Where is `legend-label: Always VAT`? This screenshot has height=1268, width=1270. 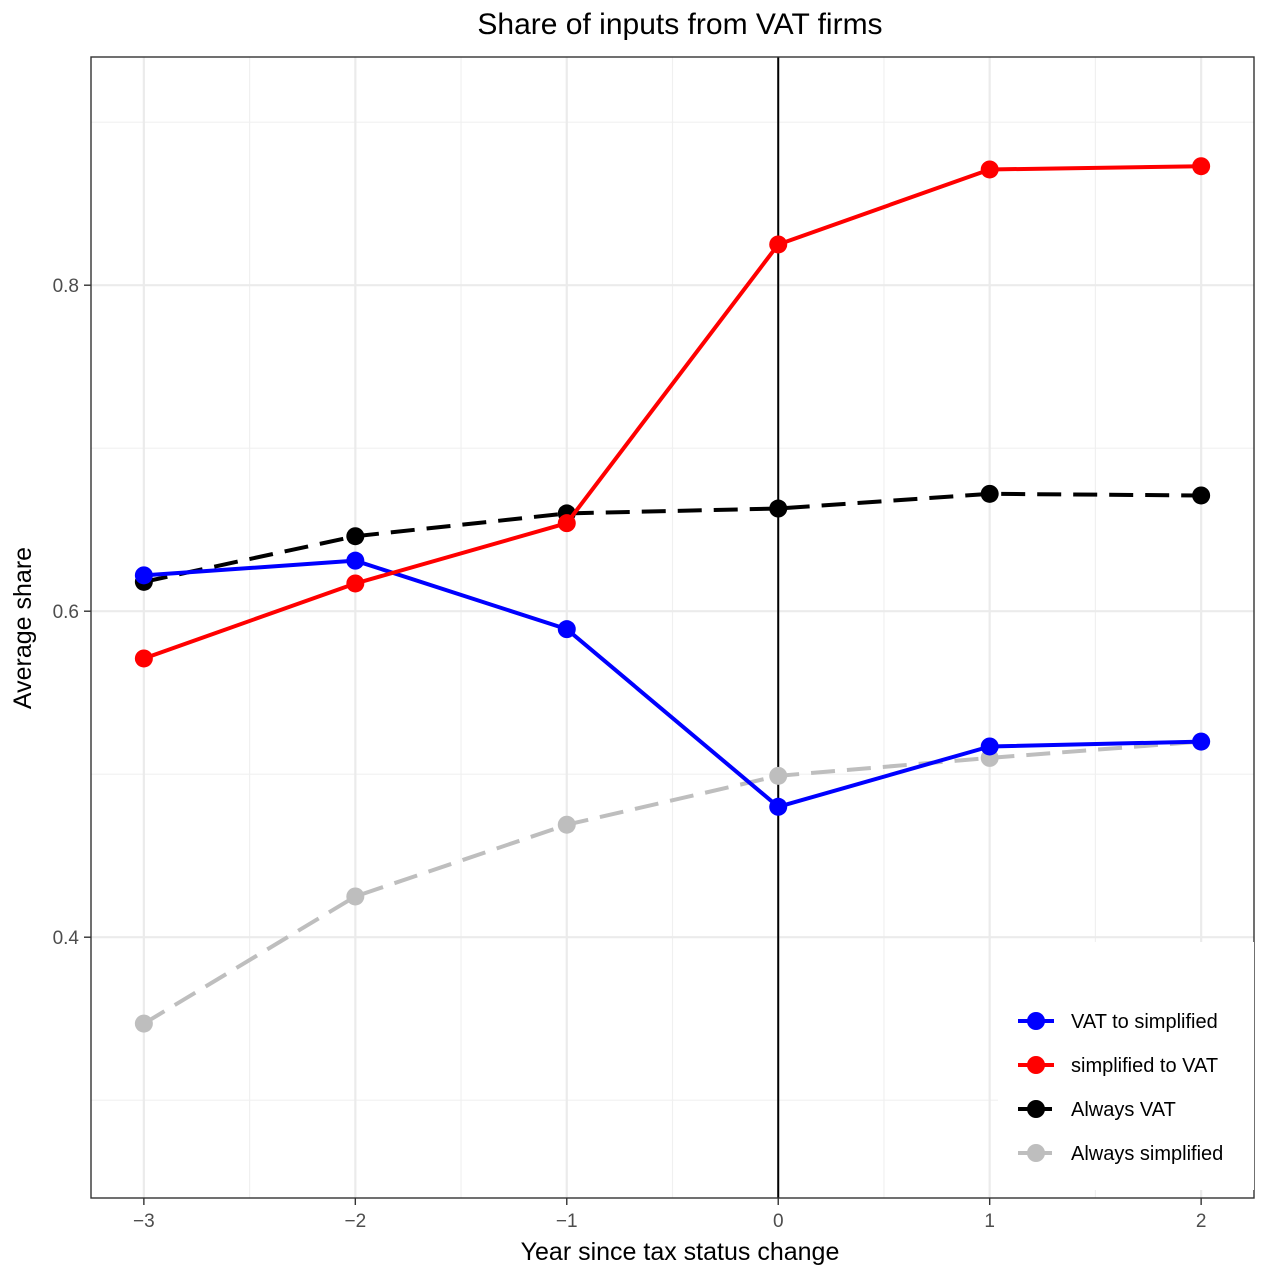
legend-label: Always VAT is located at coordinates (1123, 1110).